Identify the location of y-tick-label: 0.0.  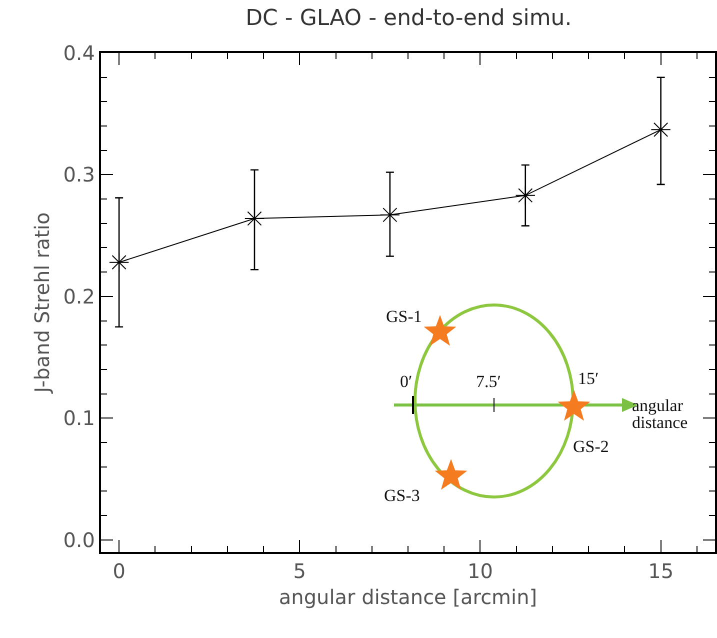
(79, 540).